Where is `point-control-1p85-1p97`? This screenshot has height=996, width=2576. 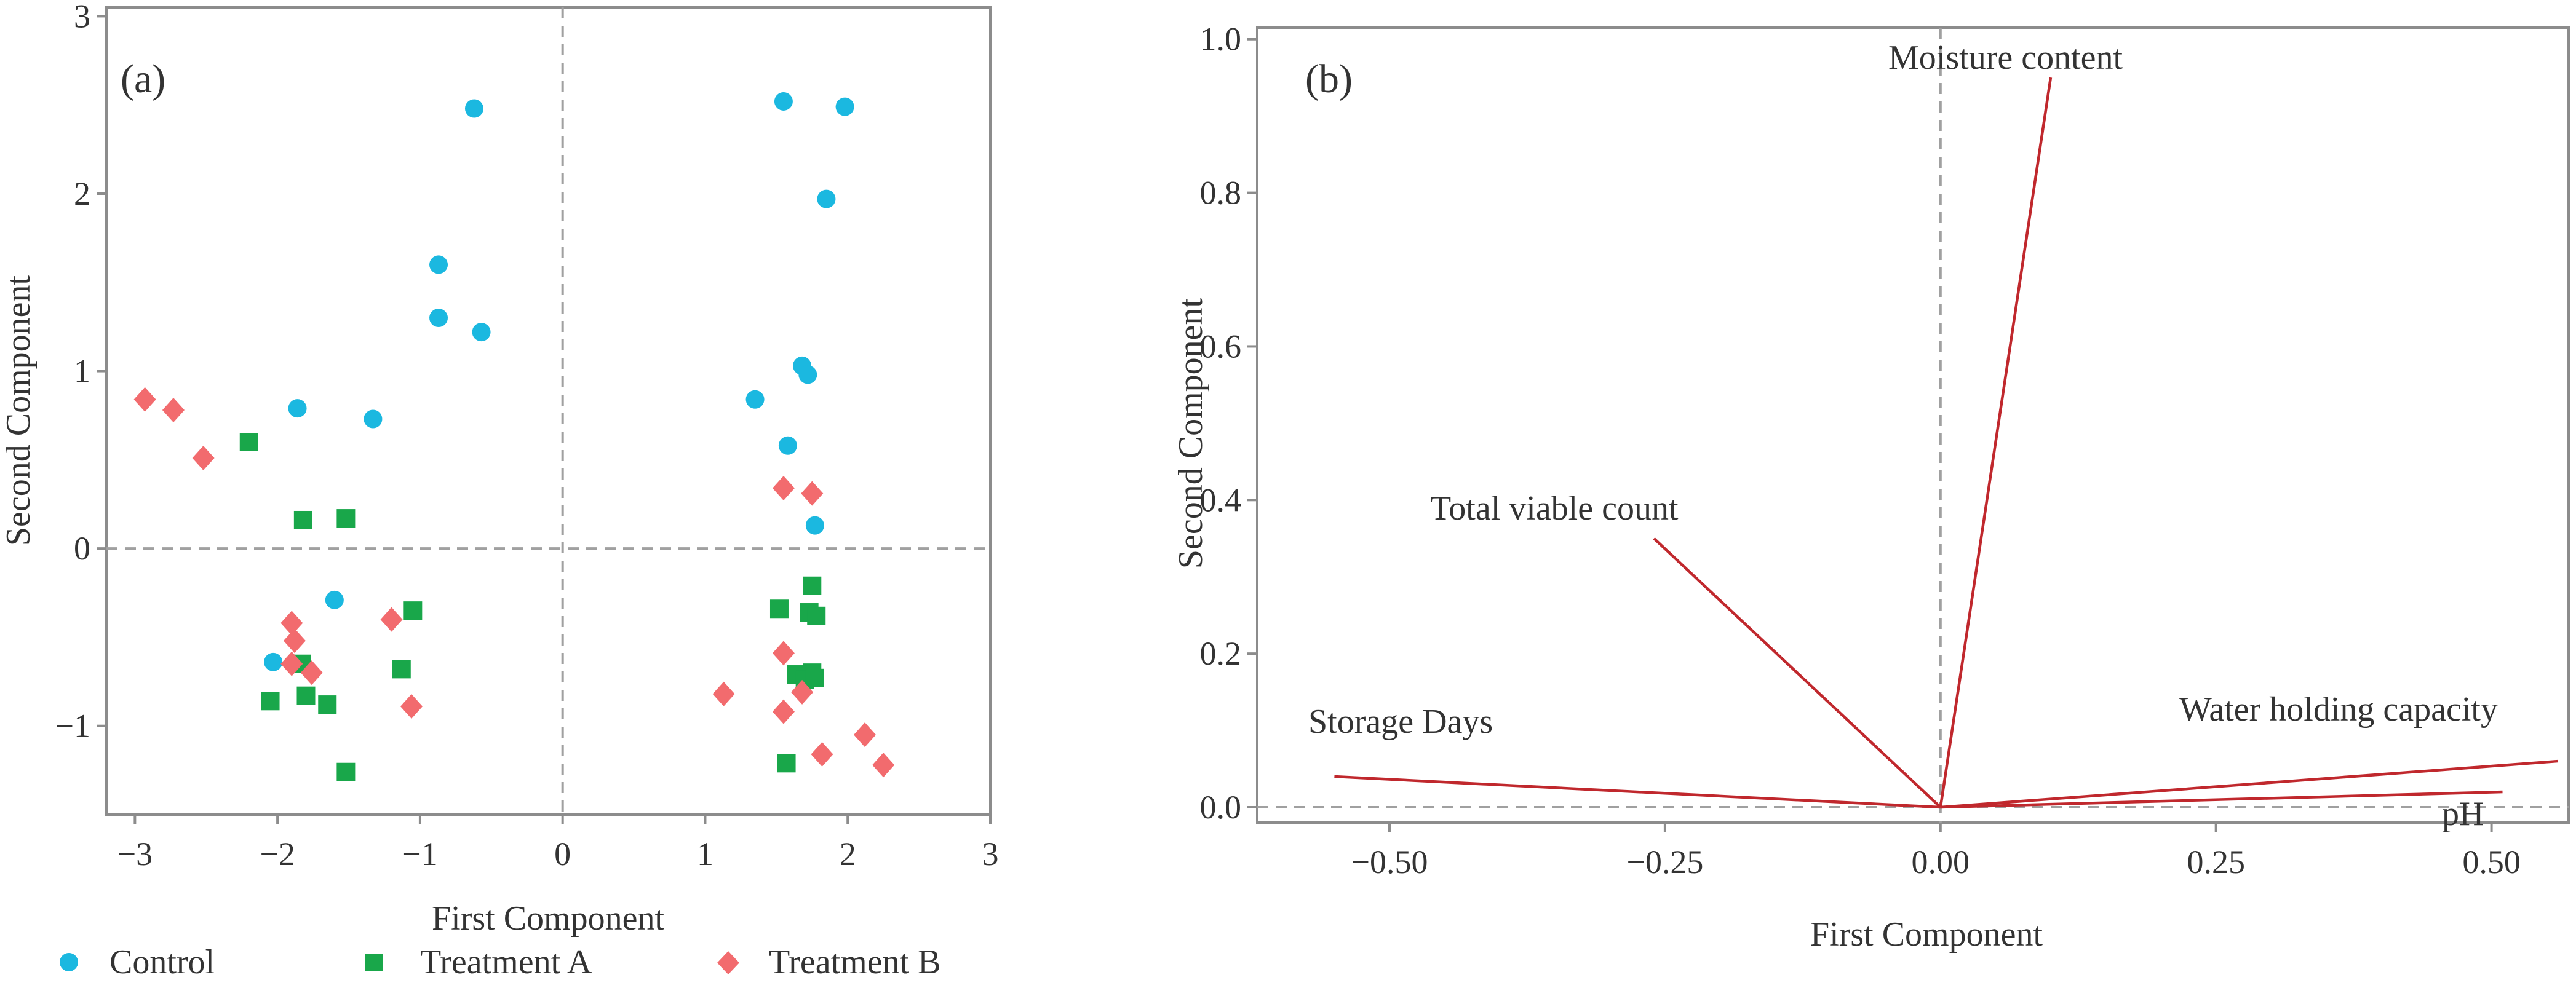
point-control-1p85-1p97 is located at coordinates (826, 198).